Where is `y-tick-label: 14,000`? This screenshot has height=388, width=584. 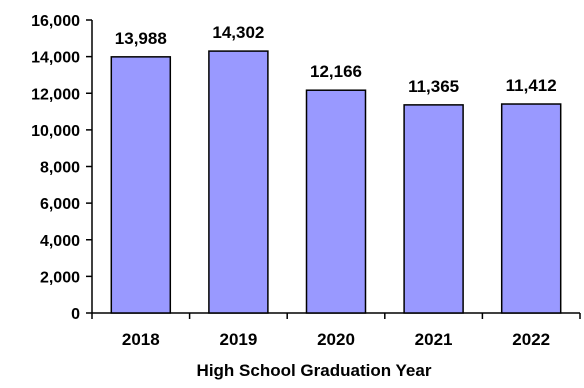 y-tick-label: 14,000 is located at coordinates (55, 58).